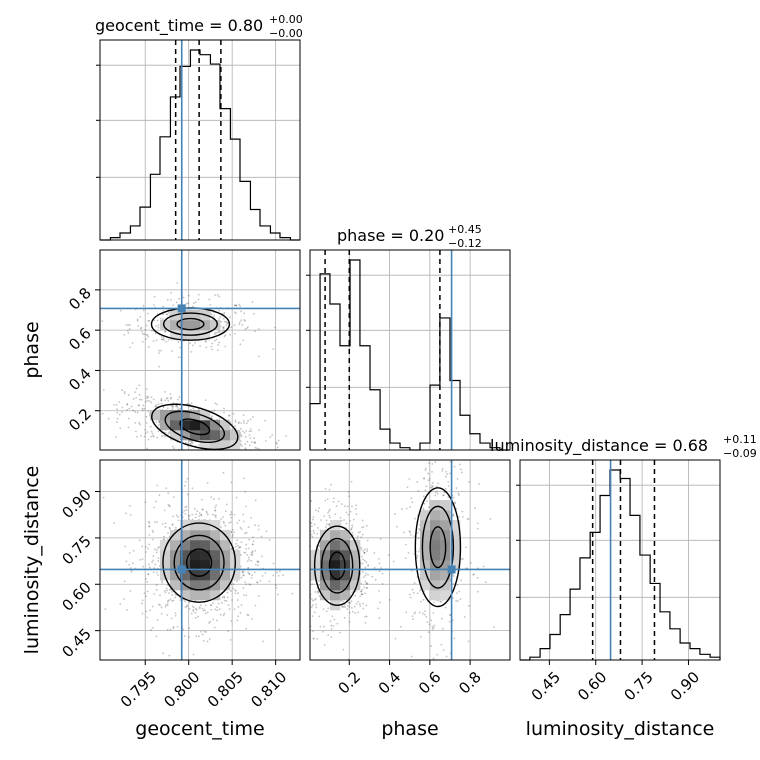  Describe the element at coordinates (546, 686) in the screenshot. I see `xtick-label-luminosity_distance-0: 0.45` at that location.